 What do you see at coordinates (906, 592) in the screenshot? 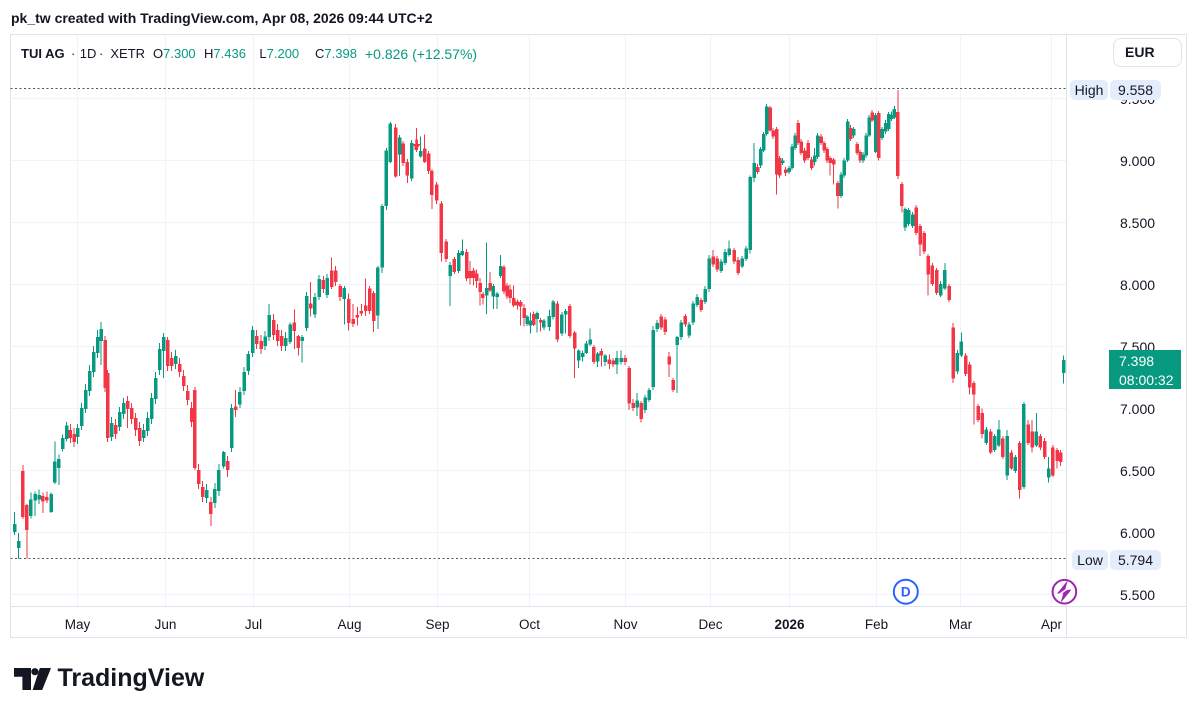
I see `svg-text: D` at bounding box center [906, 592].